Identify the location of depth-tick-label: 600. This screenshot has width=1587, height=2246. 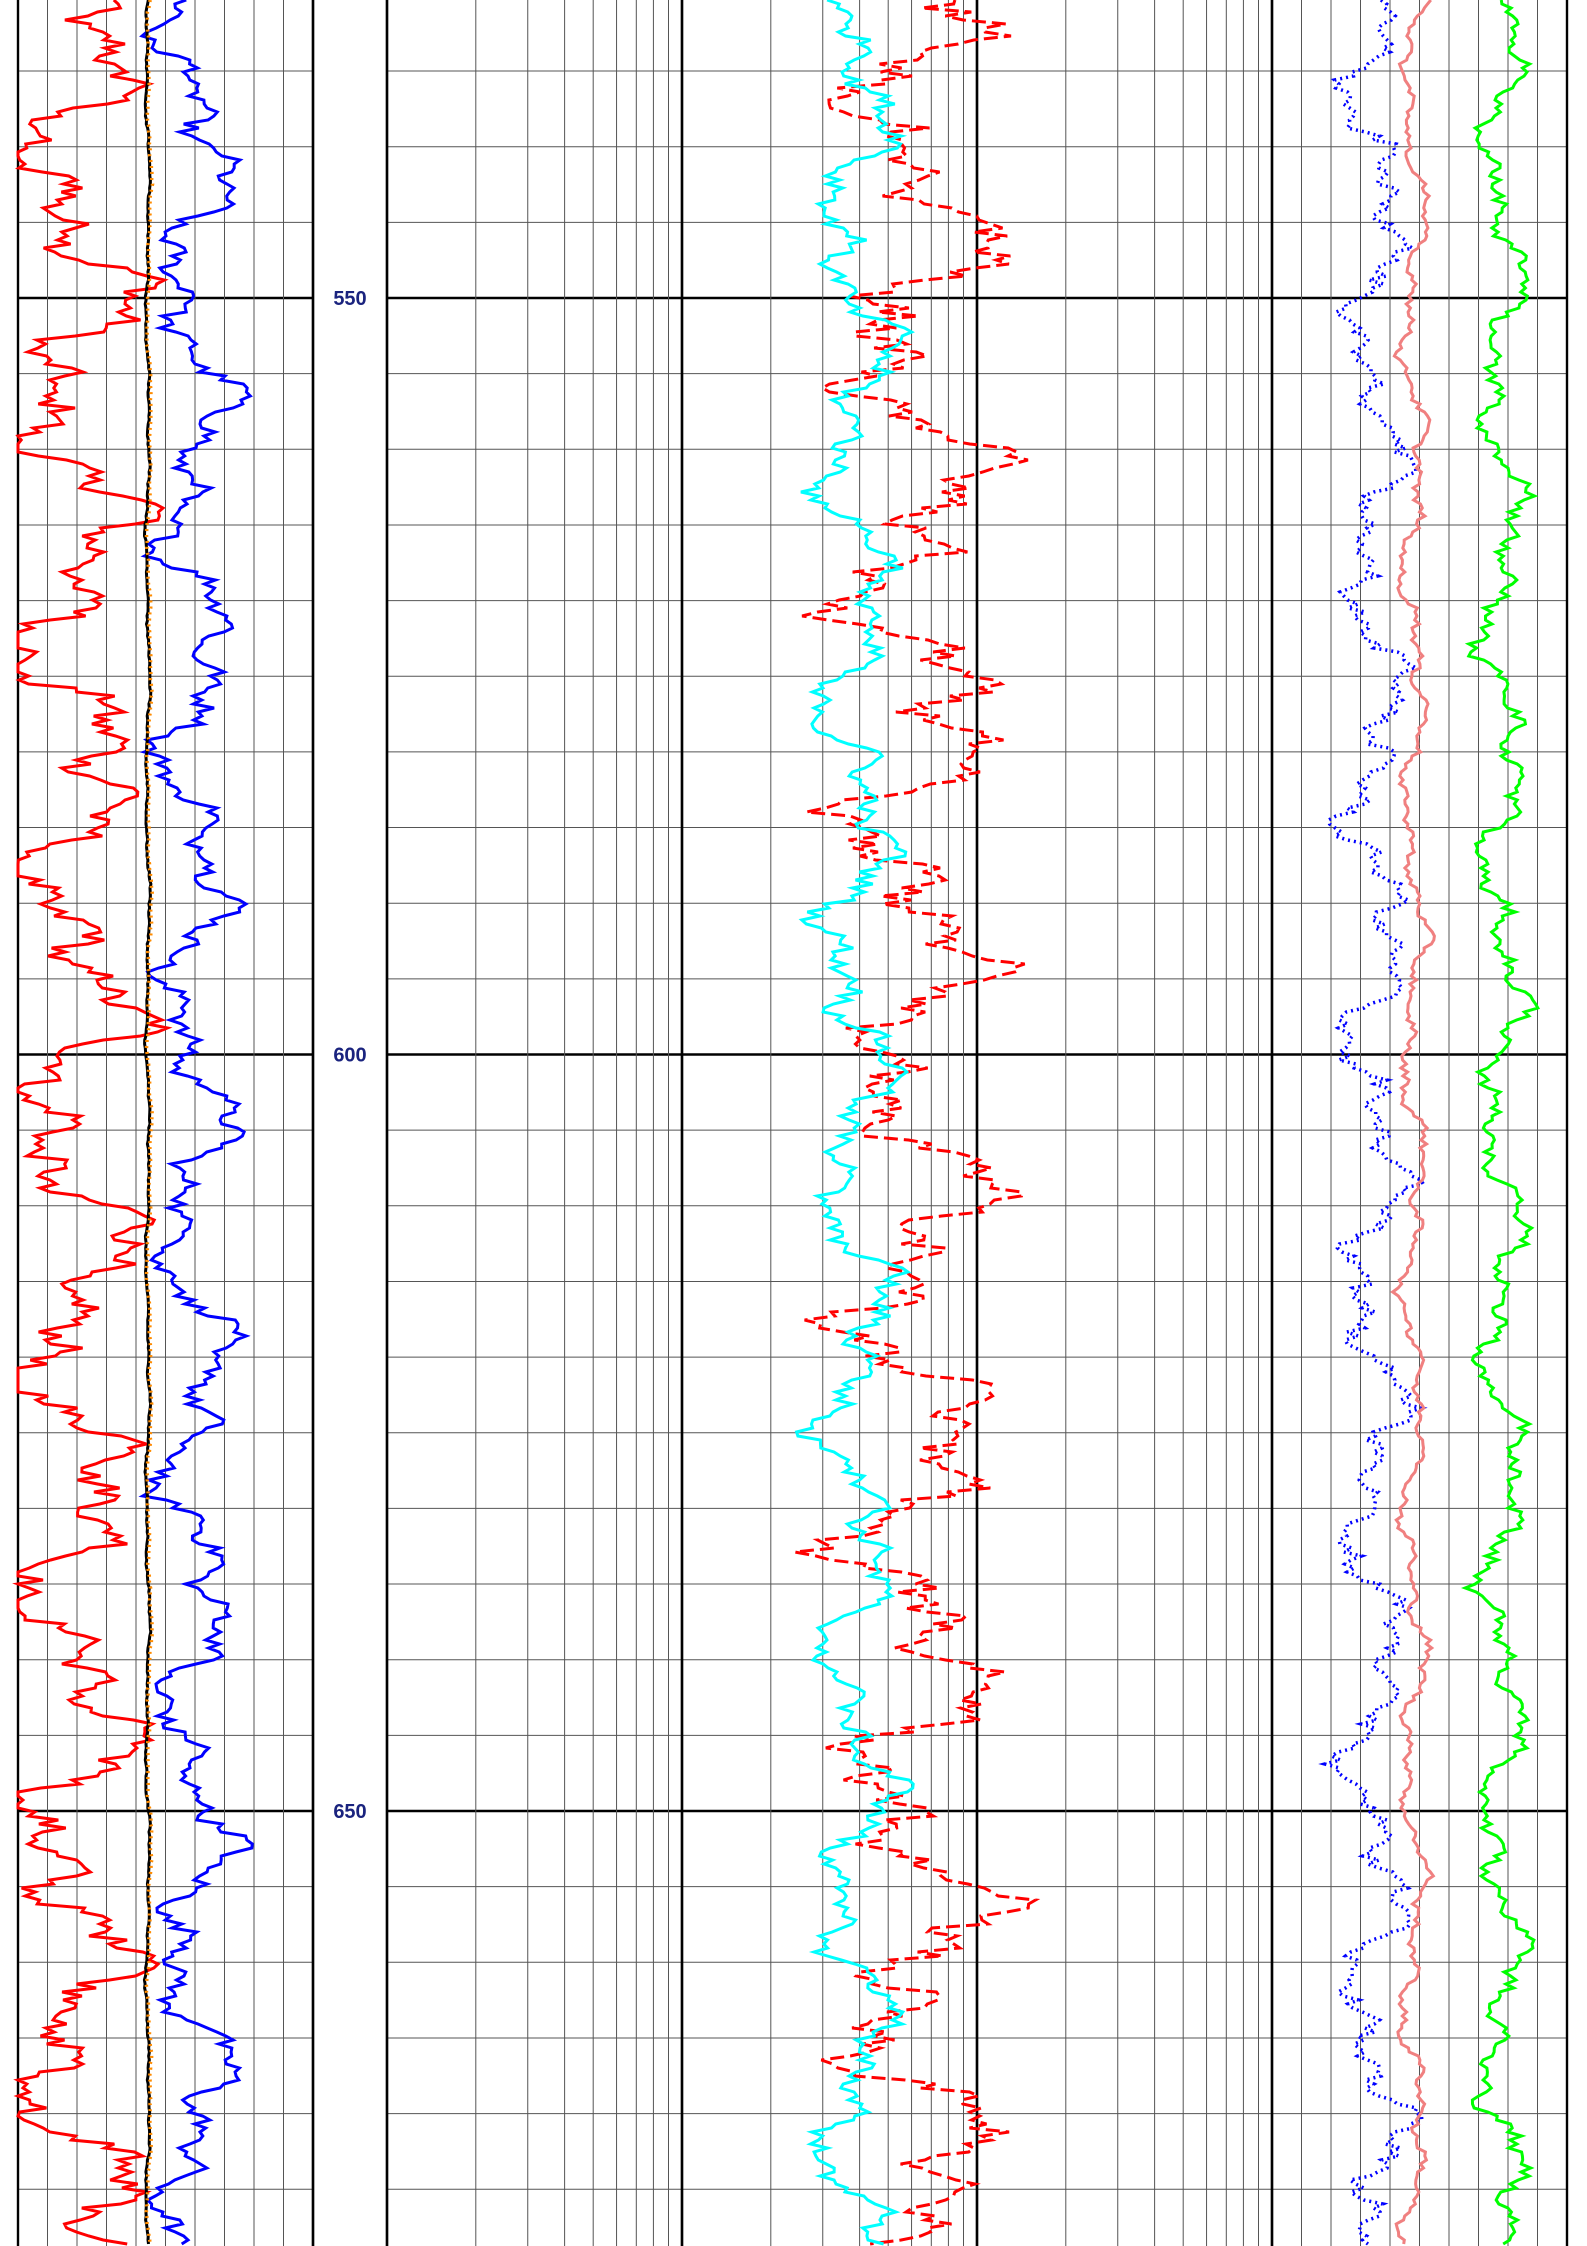
(349, 1056).